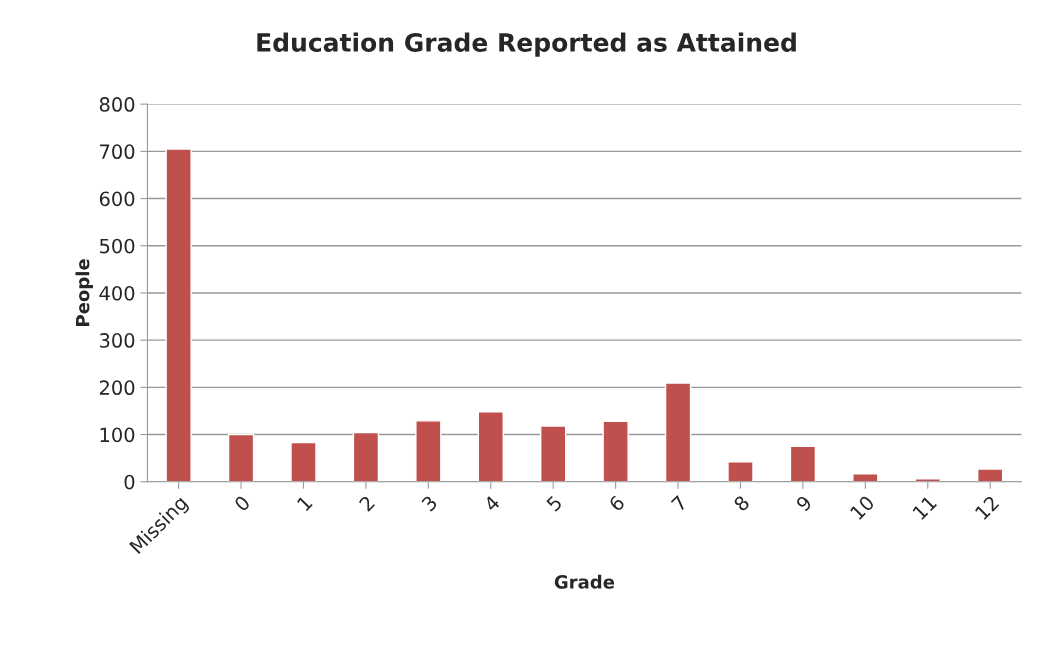  Describe the element at coordinates (741, 503) in the screenshot. I see `x-tick-label: 8` at that location.